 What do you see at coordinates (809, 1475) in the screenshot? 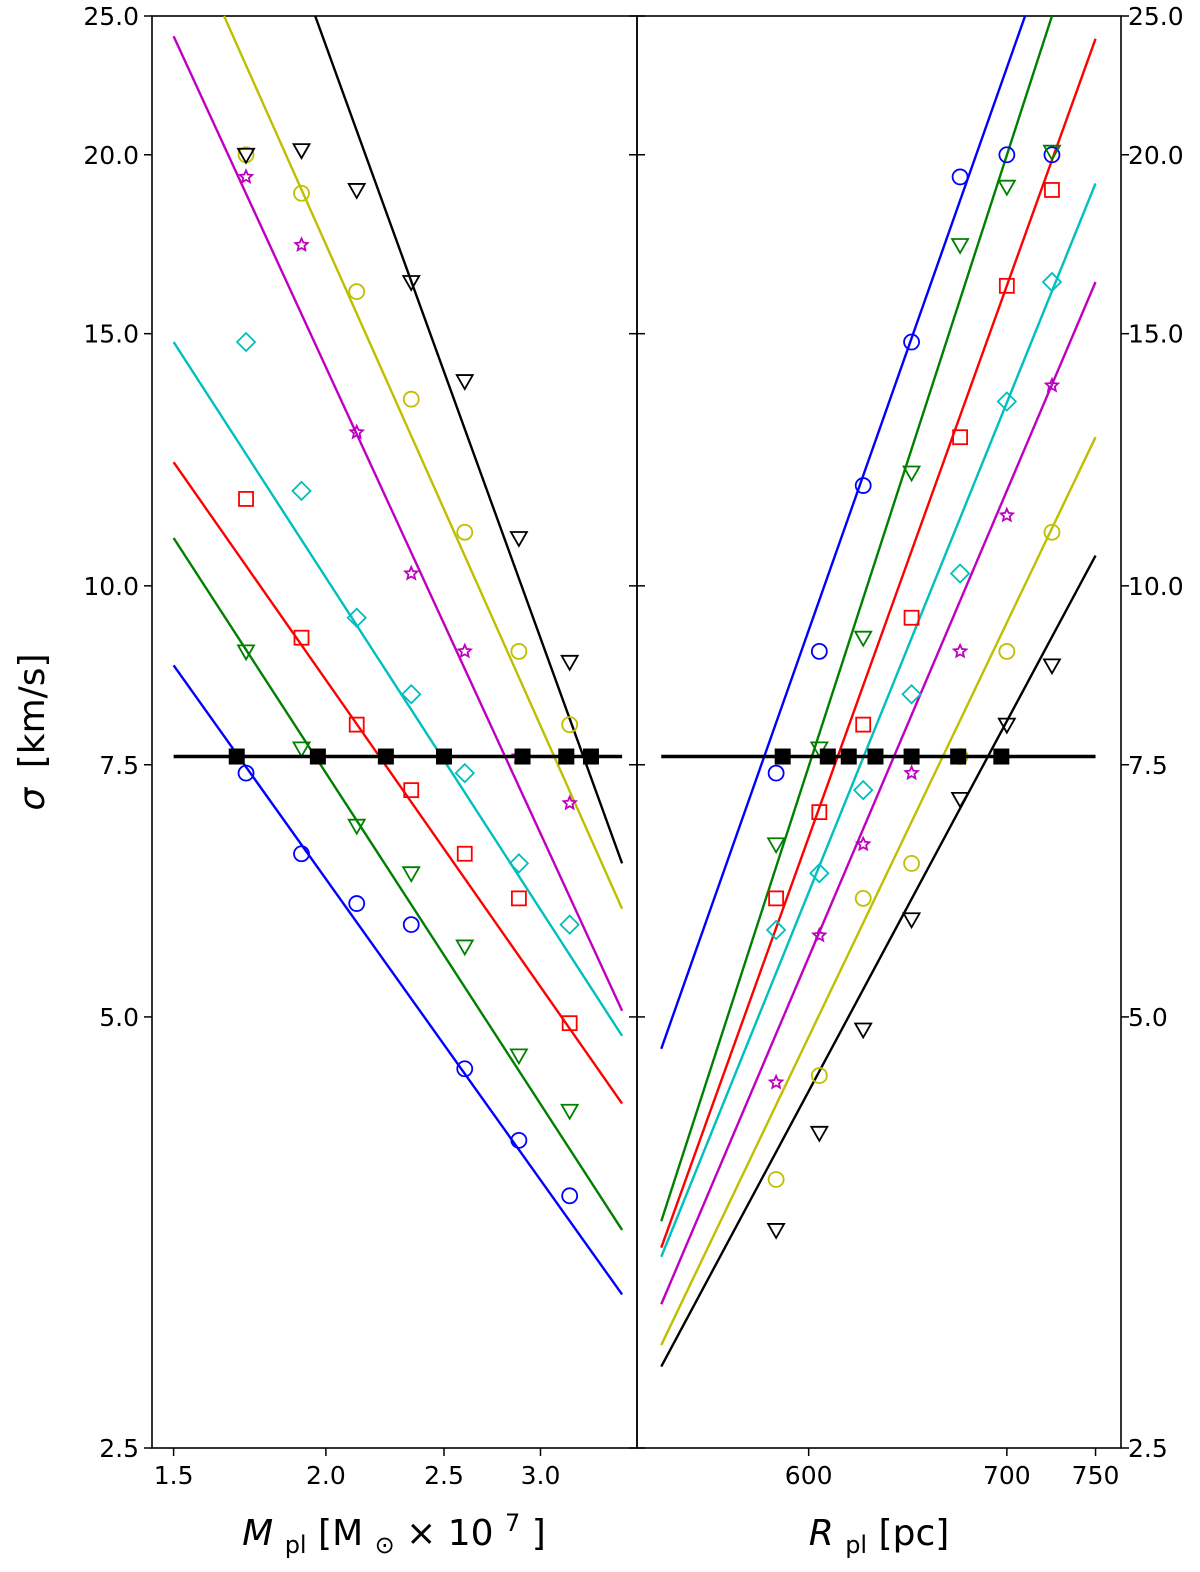
I see `x-tick-label-right: 600` at bounding box center [809, 1475].